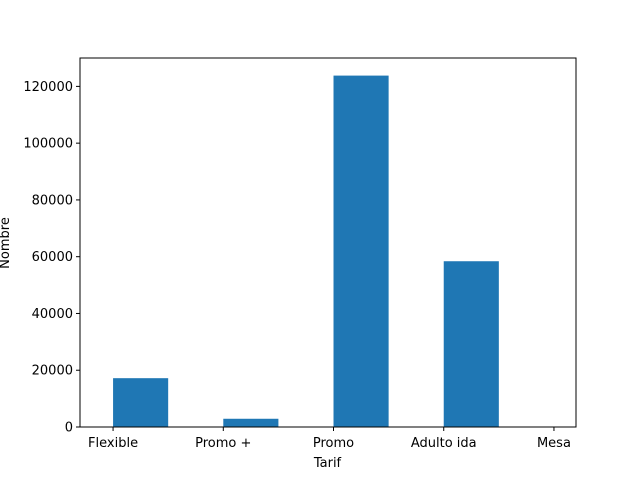 The image size is (640, 480). I want to click on x-tick-label-2: Promo, so click(333, 443).